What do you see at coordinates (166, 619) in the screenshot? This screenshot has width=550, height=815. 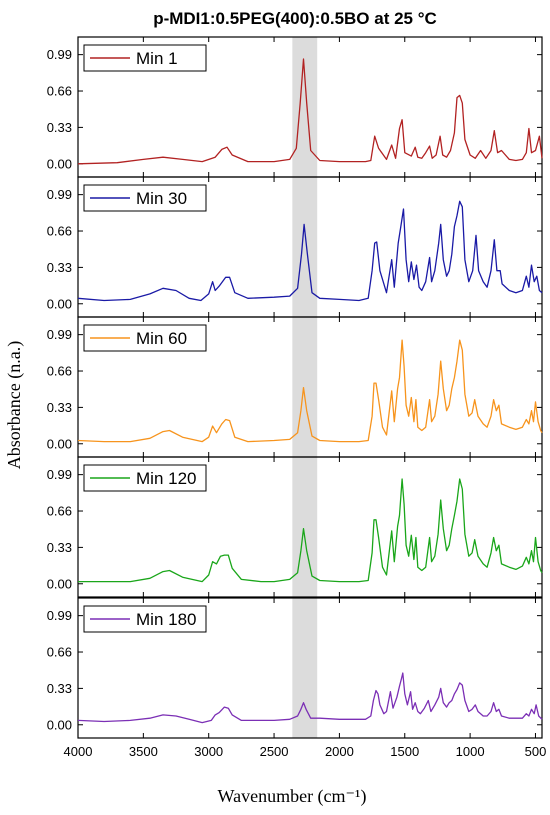 I see `legend-label: Min 180` at bounding box center [166, 619].